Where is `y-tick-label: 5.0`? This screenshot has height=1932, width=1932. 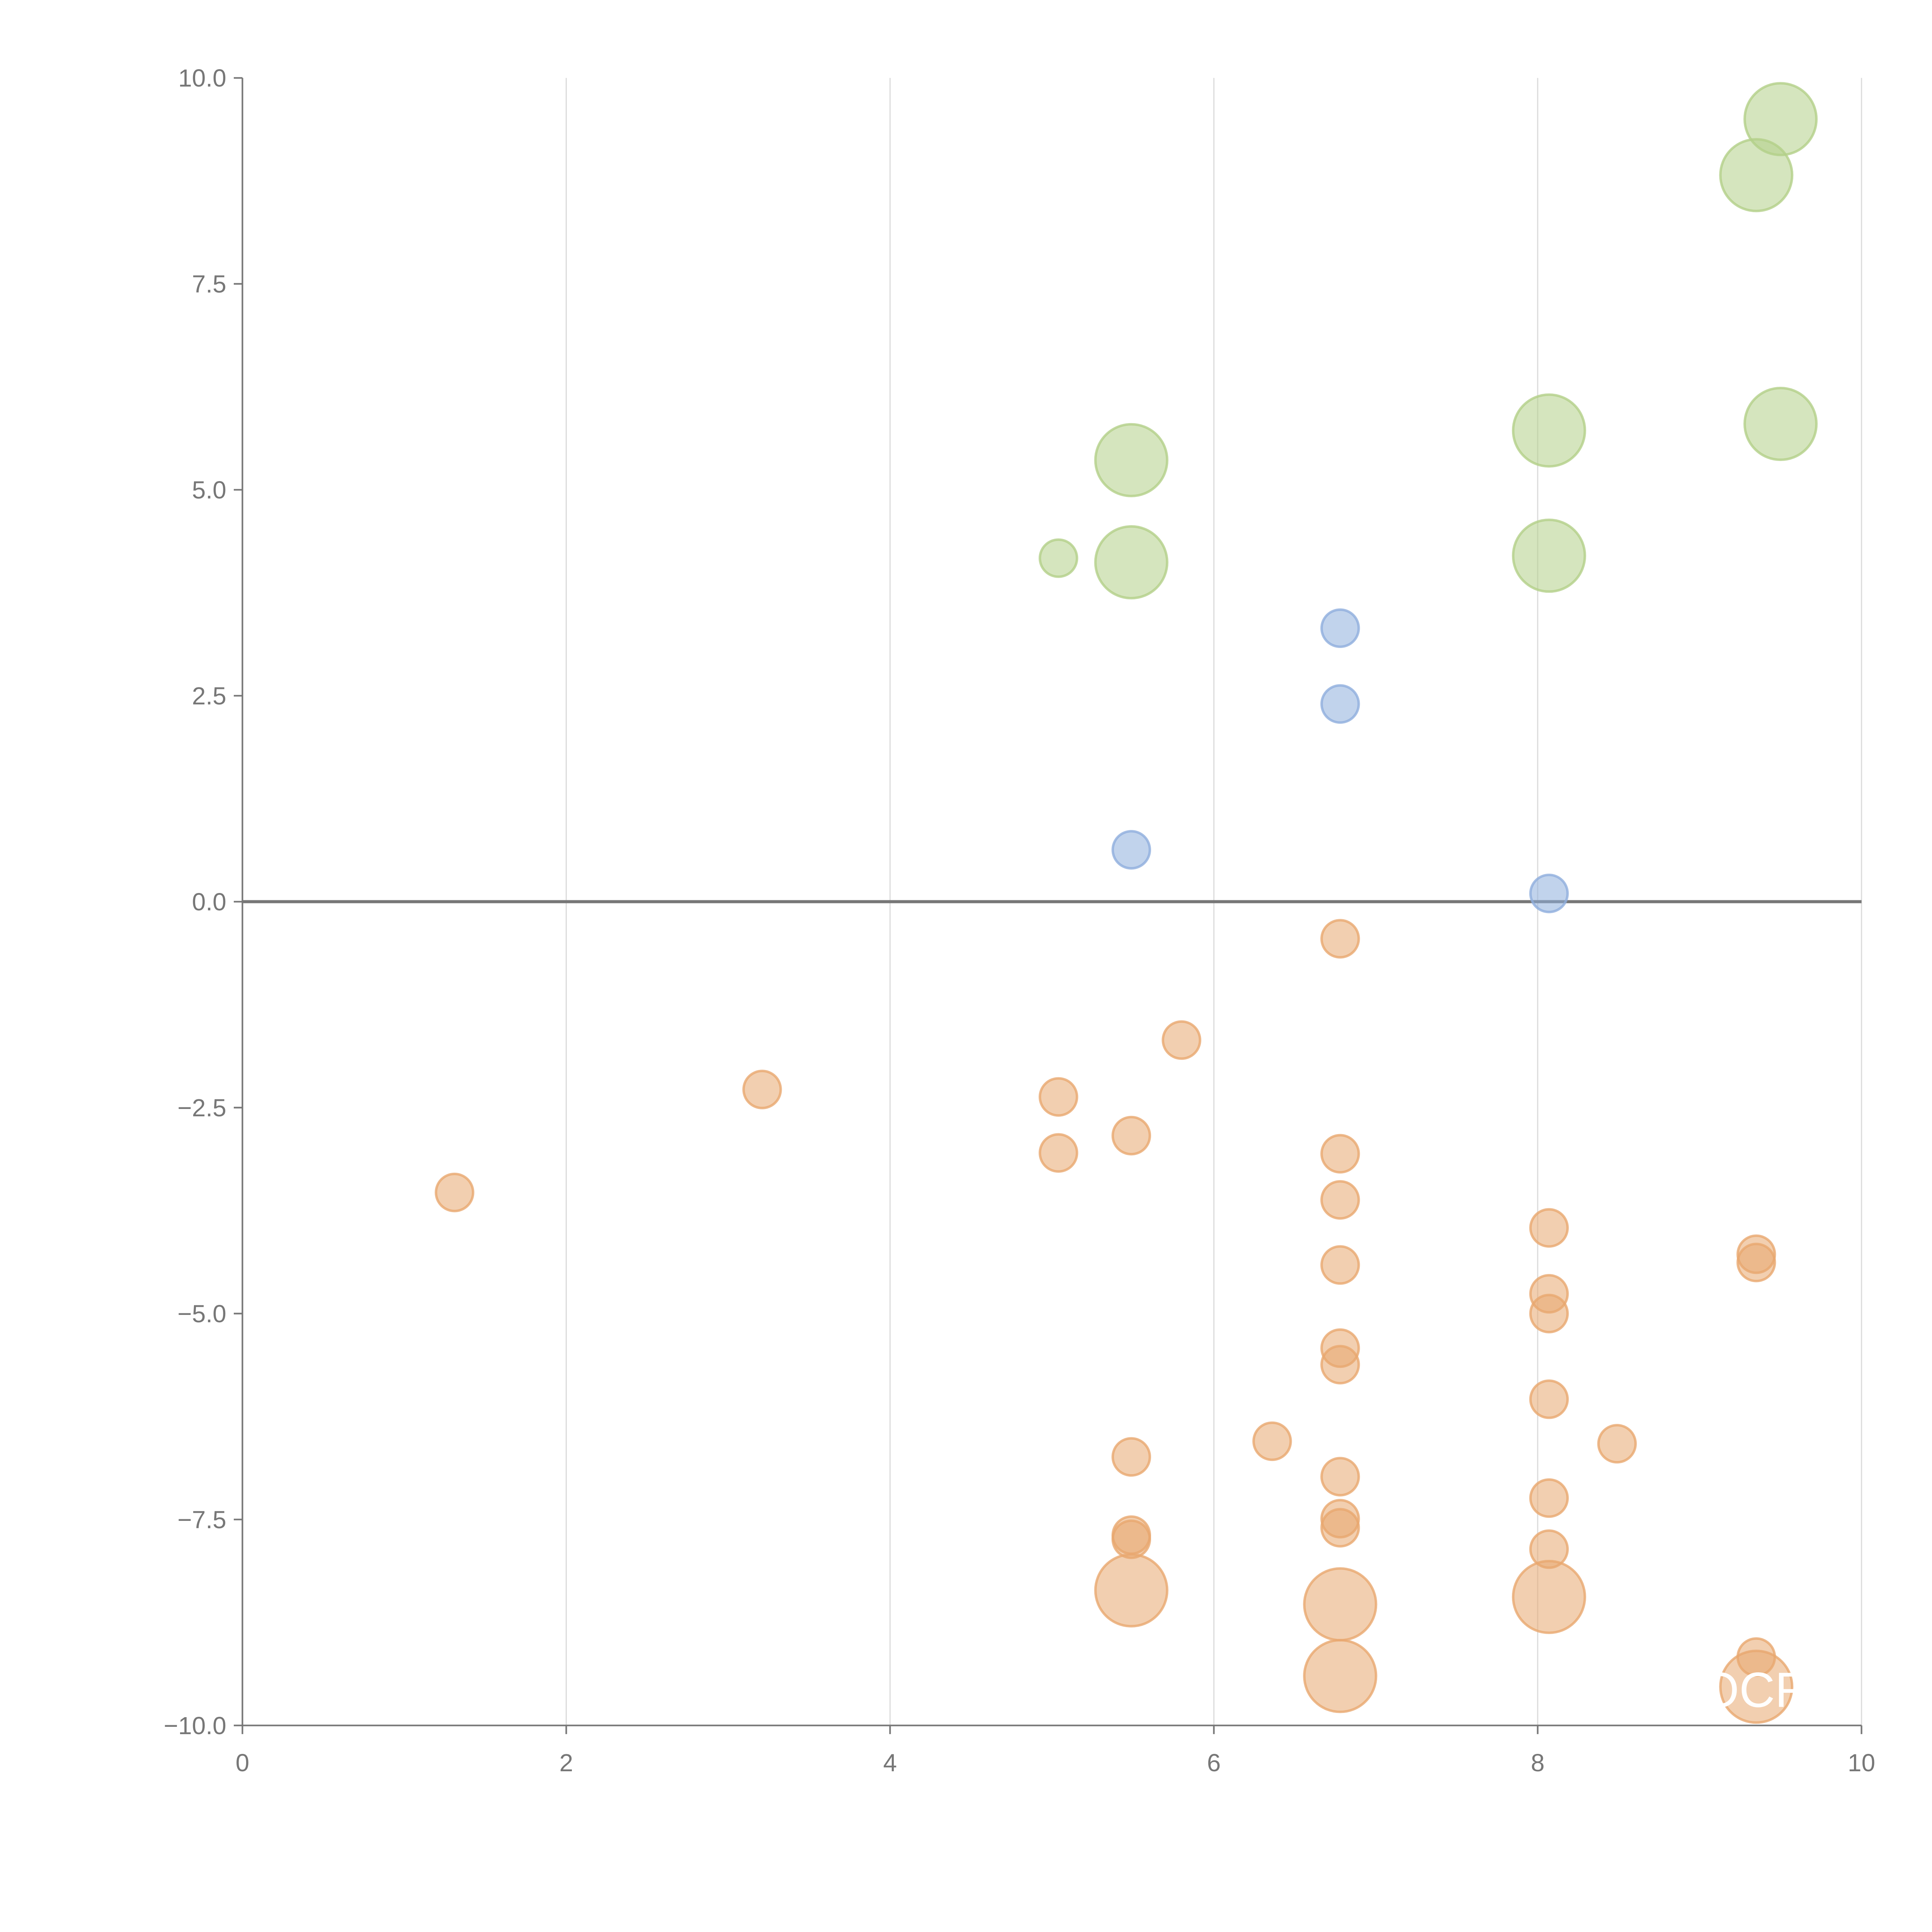
y-tick-label: 5.0 is located at coordinates (209, 490).